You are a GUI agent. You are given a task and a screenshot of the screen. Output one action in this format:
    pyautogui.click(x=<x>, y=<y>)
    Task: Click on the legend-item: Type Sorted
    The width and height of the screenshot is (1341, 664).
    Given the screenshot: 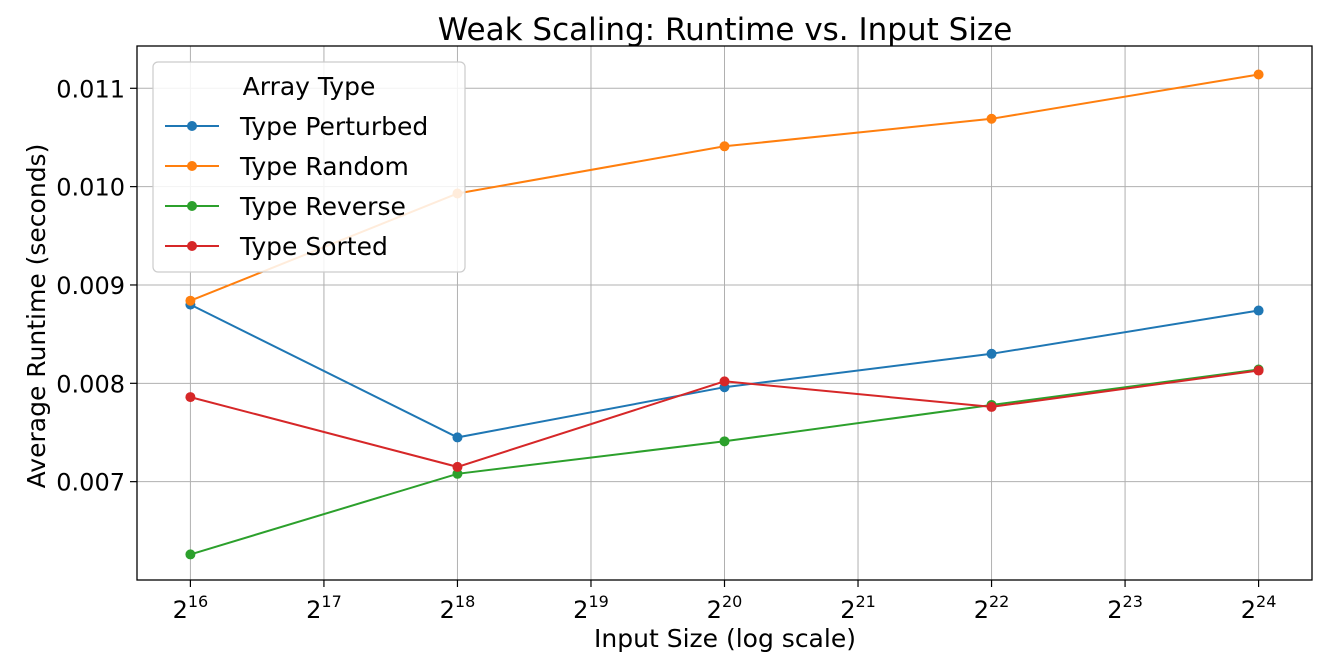 What is the action you would take?
    pyautogui.click(x=276, y=246)
    